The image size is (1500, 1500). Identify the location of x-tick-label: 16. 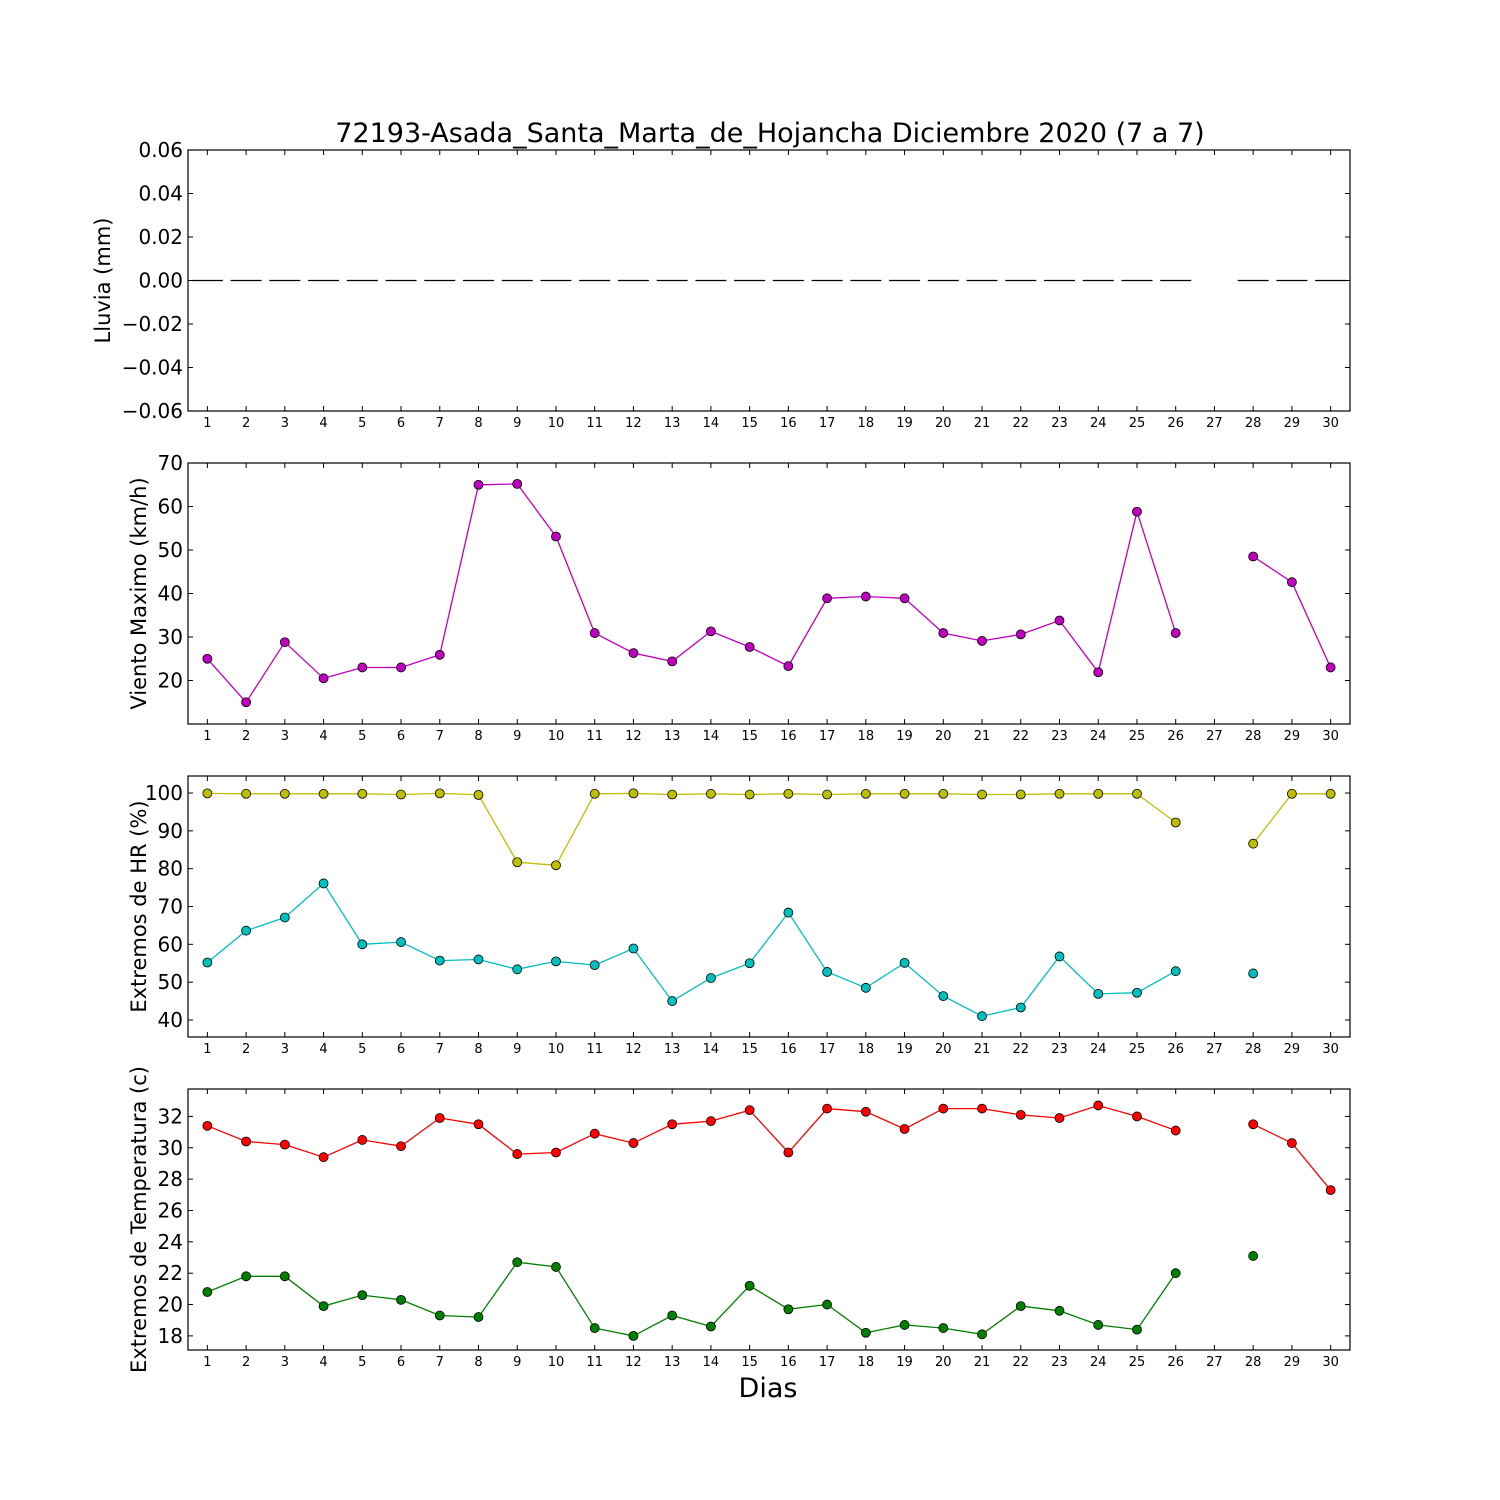
(788, 736).